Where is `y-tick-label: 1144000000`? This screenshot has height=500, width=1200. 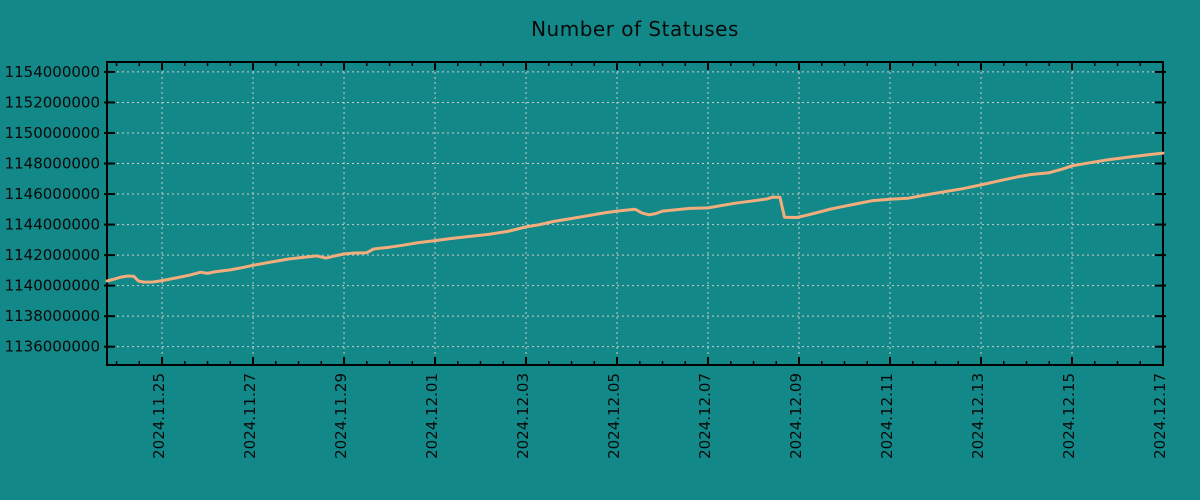
y-tick-label: 1144000000 is located at coordinates (52, 225).